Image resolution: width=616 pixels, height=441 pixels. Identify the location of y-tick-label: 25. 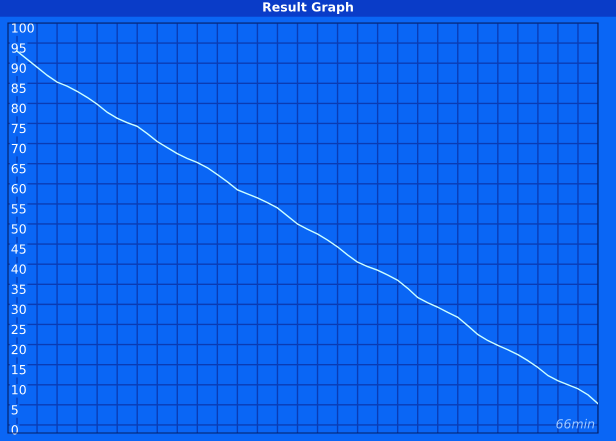
(19, 329).